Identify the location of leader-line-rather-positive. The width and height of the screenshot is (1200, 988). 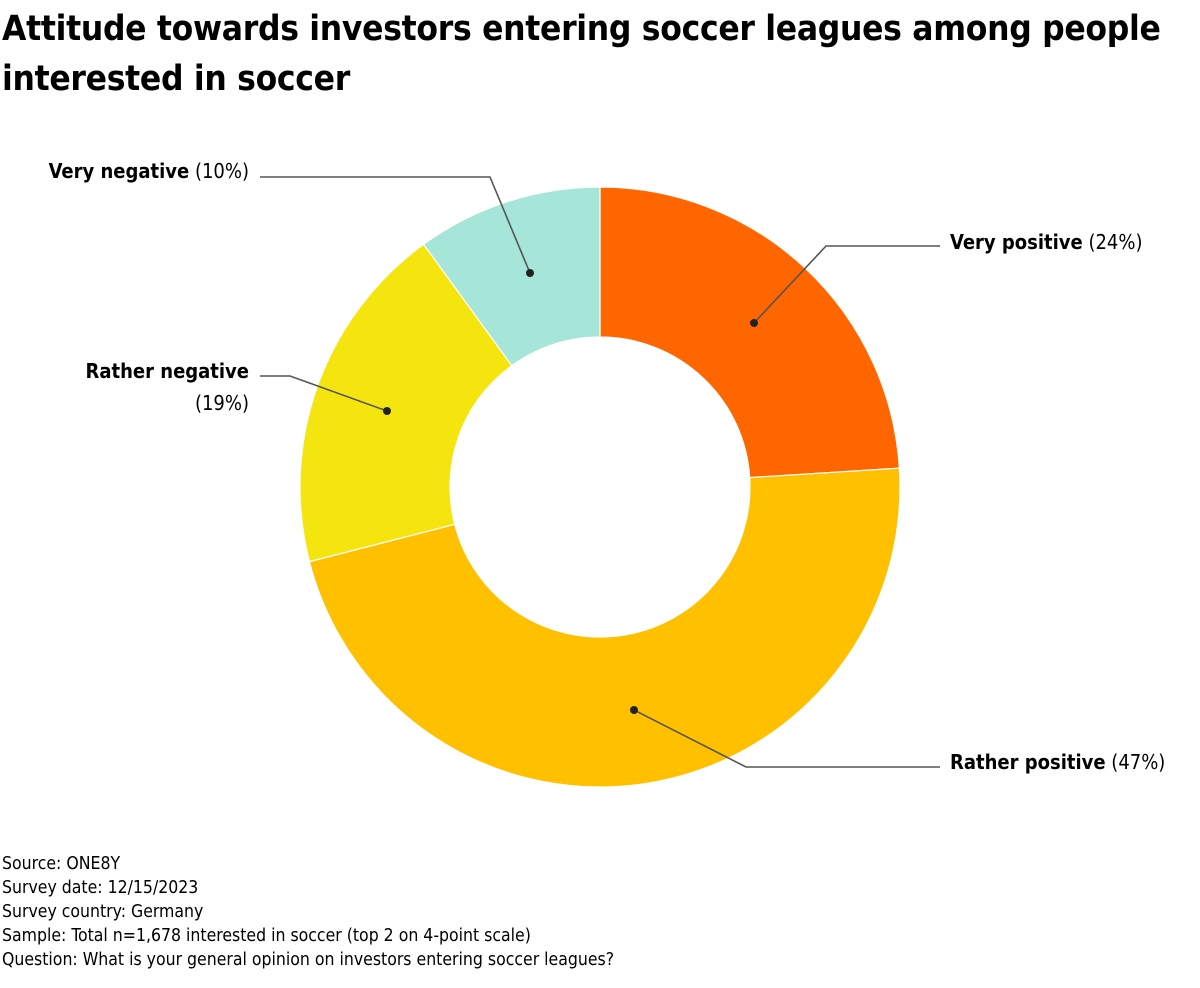
(786, 738).